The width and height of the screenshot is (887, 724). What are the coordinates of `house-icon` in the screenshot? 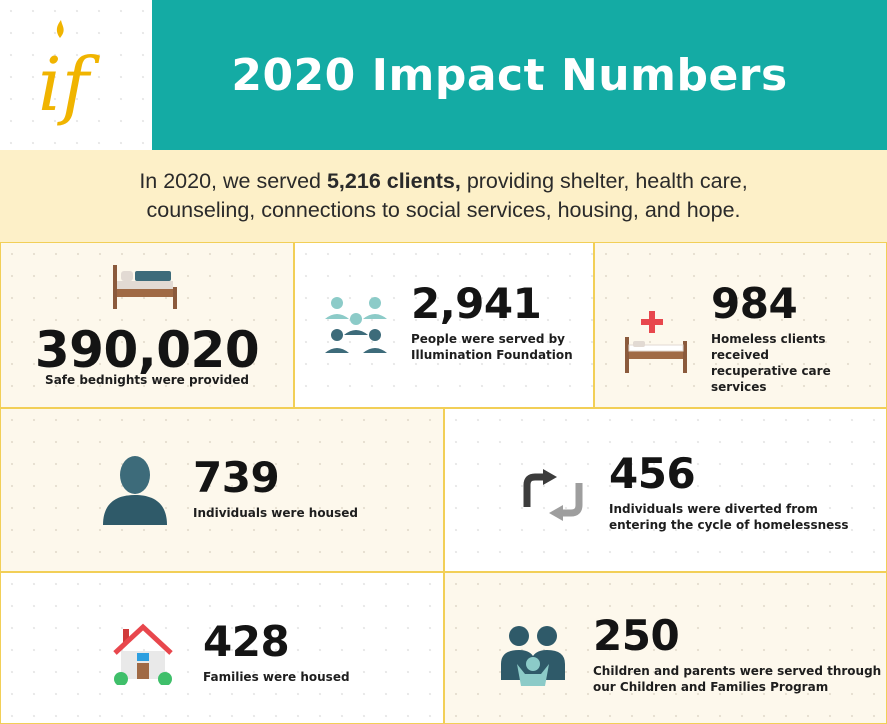 It's located at (143, 654).